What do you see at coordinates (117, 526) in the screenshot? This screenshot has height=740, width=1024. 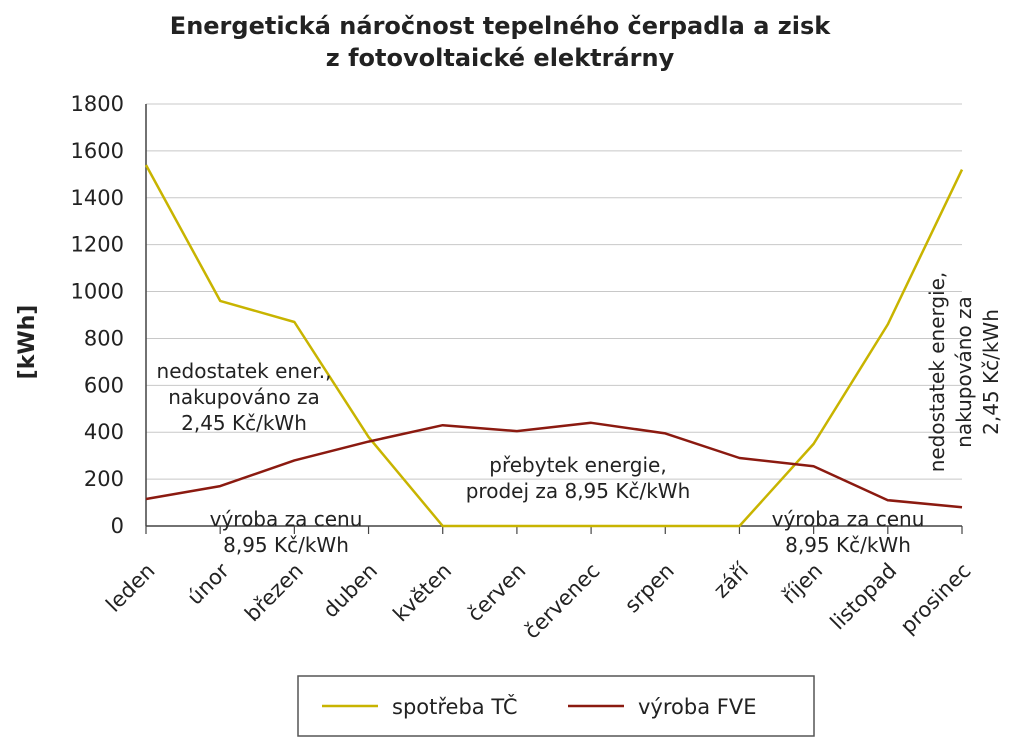 I see `y-tick-label: 0` at bounding box center [117, 526].